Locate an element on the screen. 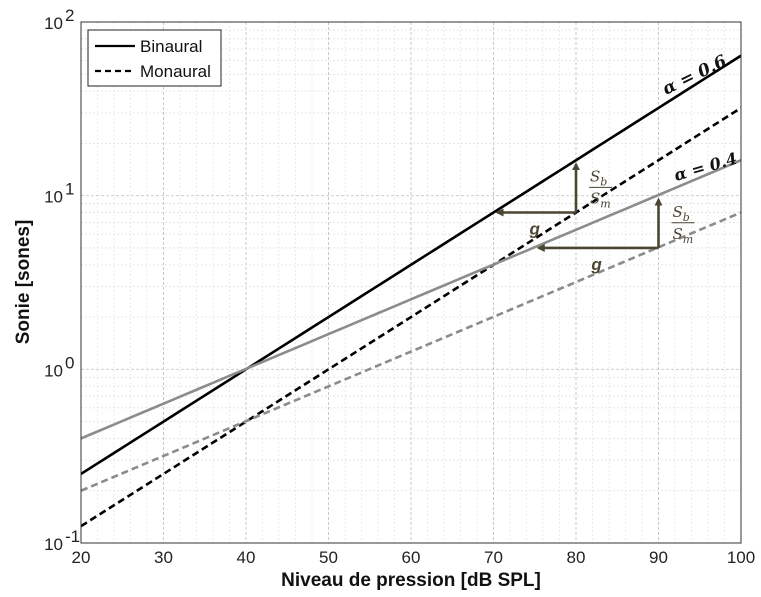 The image size is (761, 597). x-tick-label: 20 is located at coordinates (81, 557).